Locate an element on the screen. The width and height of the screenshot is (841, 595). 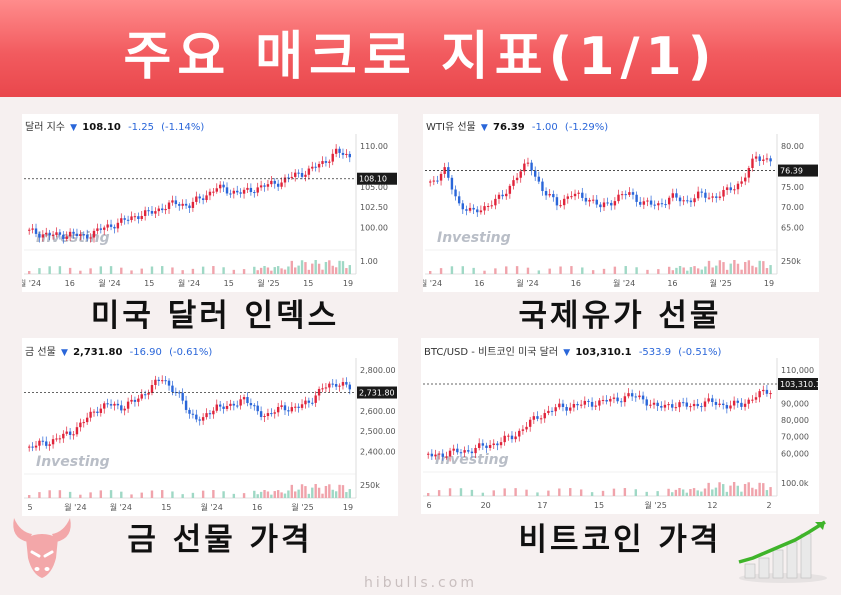
instrument-price: 2,731.80 is located at coordinates (98, 352).